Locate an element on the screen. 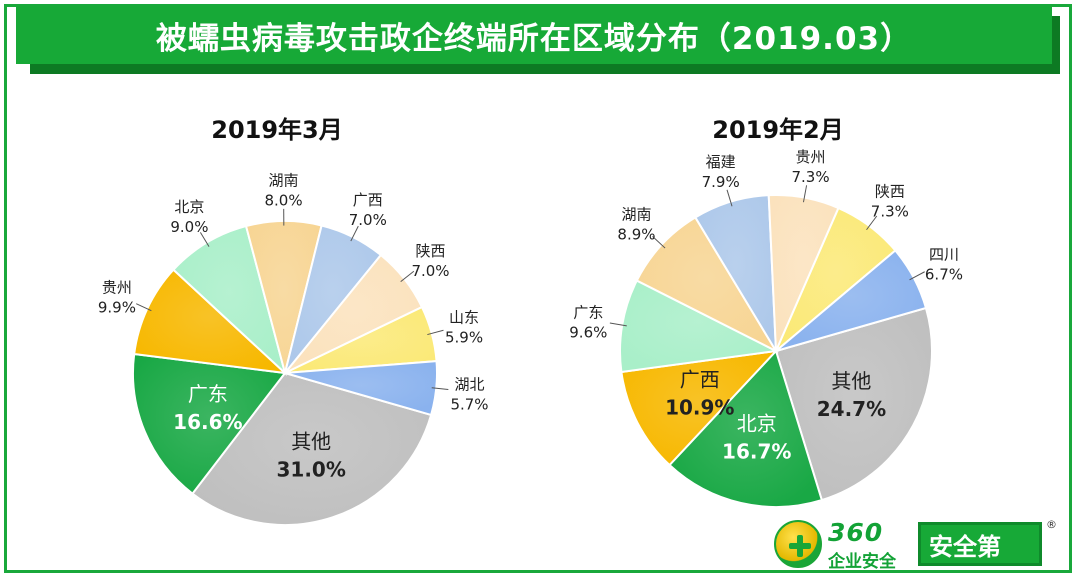  logo-subtitle: 企业安全 is located at coordinates (862, 562).